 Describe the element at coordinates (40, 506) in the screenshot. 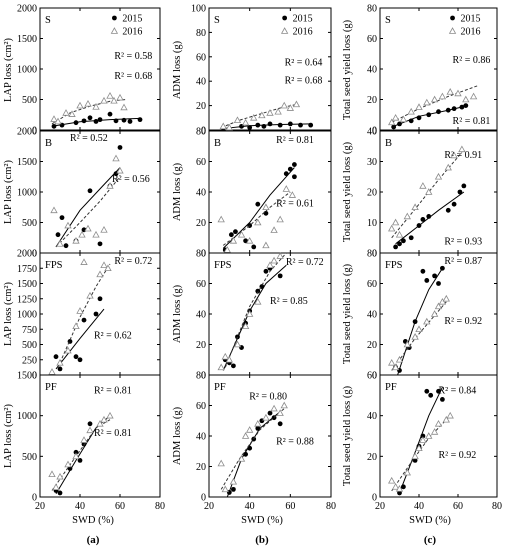

I see `x-tick-label: 20` at that location.